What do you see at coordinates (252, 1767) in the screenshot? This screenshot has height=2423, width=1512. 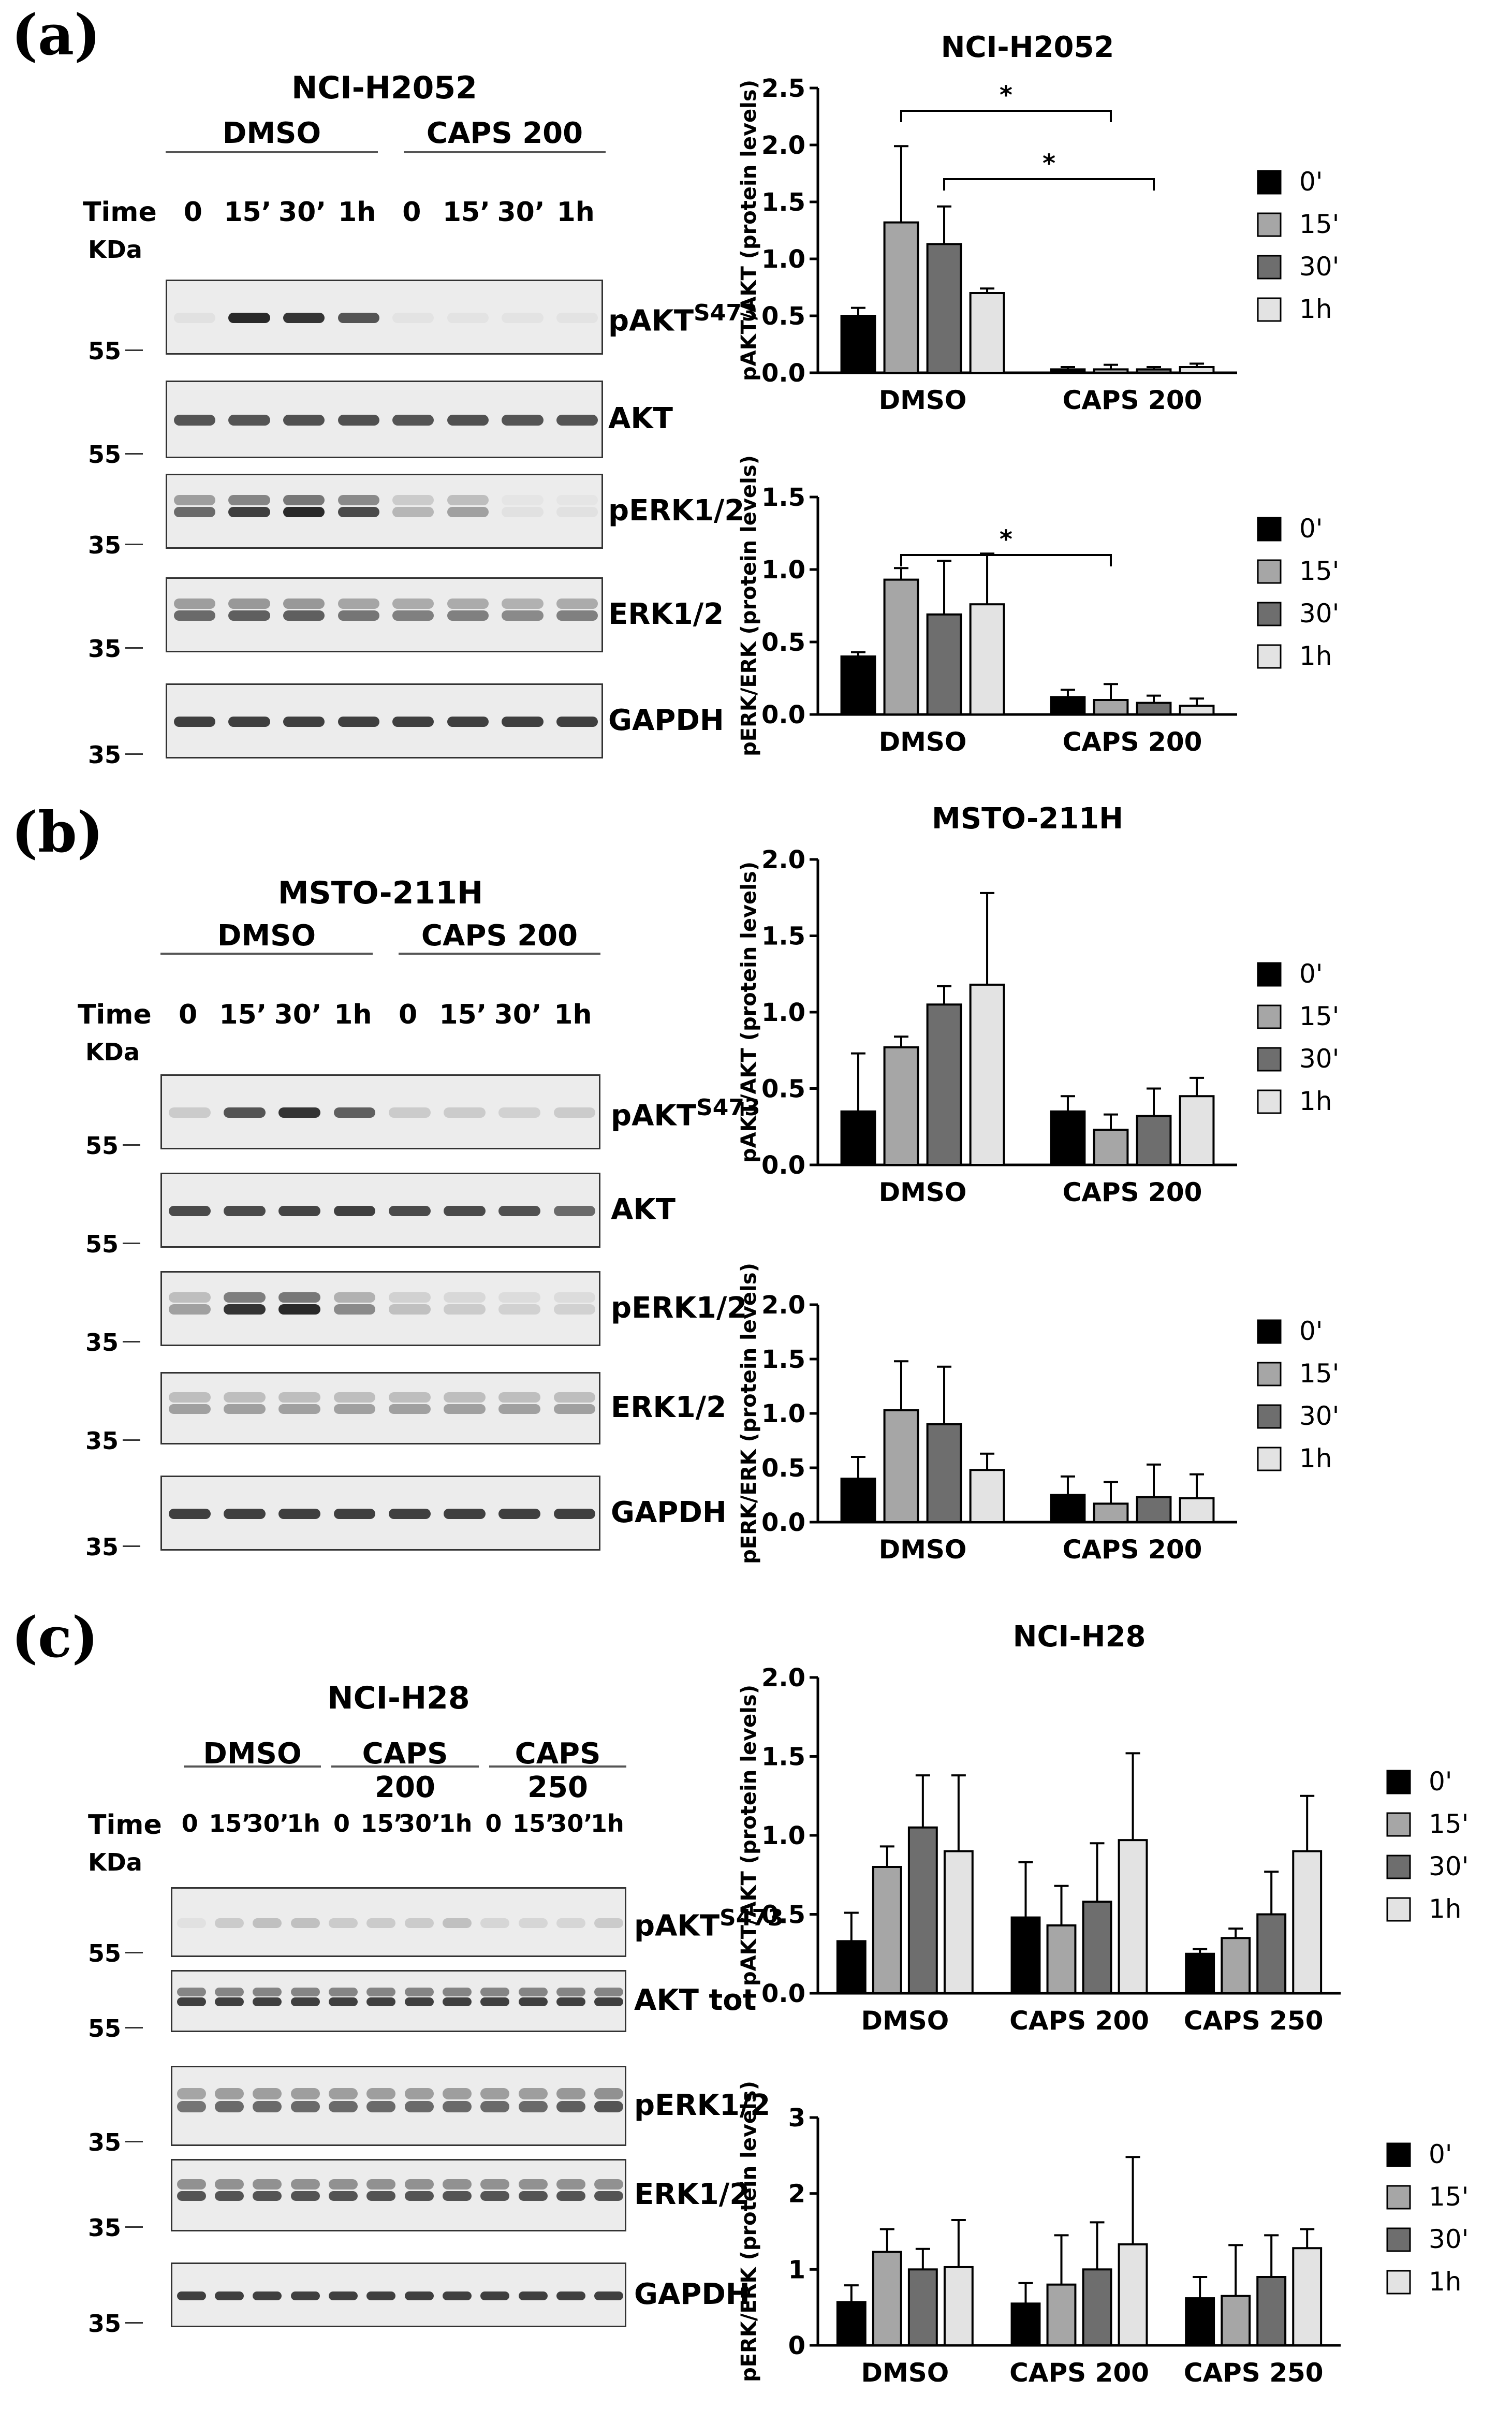 I see `condition-underline` at bounding box center [252, 1767].